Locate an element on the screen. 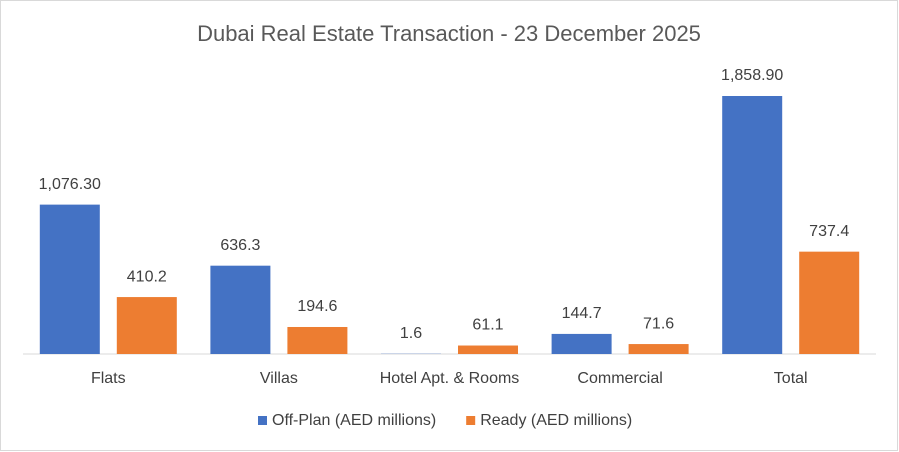 This screenshot has width=899, height=452. value-label: 410.2 is located at coordinates (147, 276).